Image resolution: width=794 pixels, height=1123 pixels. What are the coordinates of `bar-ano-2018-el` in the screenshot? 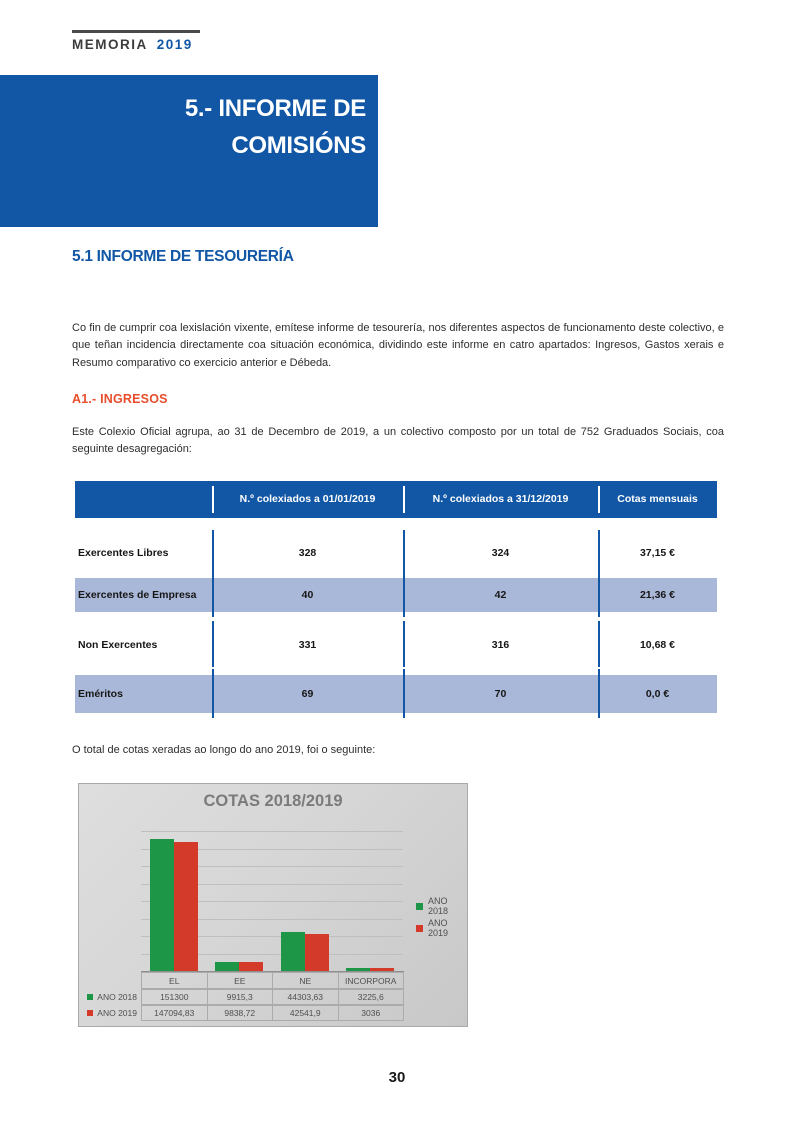 It's located at (161, 904).